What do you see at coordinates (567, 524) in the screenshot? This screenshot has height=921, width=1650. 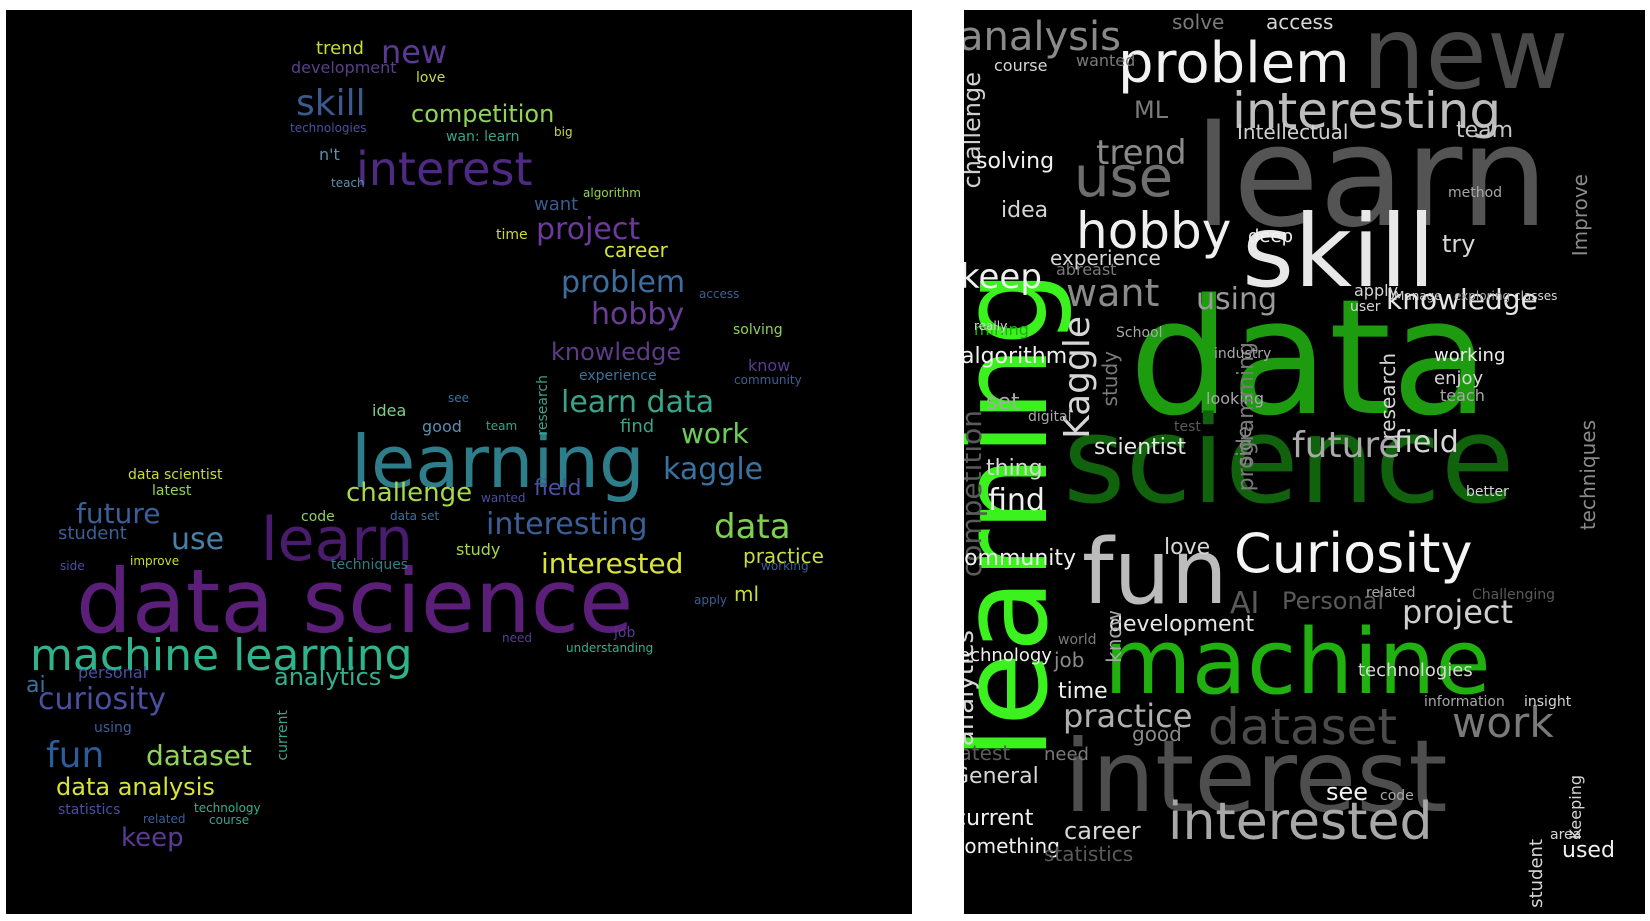 I see `left-word-interesting: interesting` at bounding box center [567, 524].